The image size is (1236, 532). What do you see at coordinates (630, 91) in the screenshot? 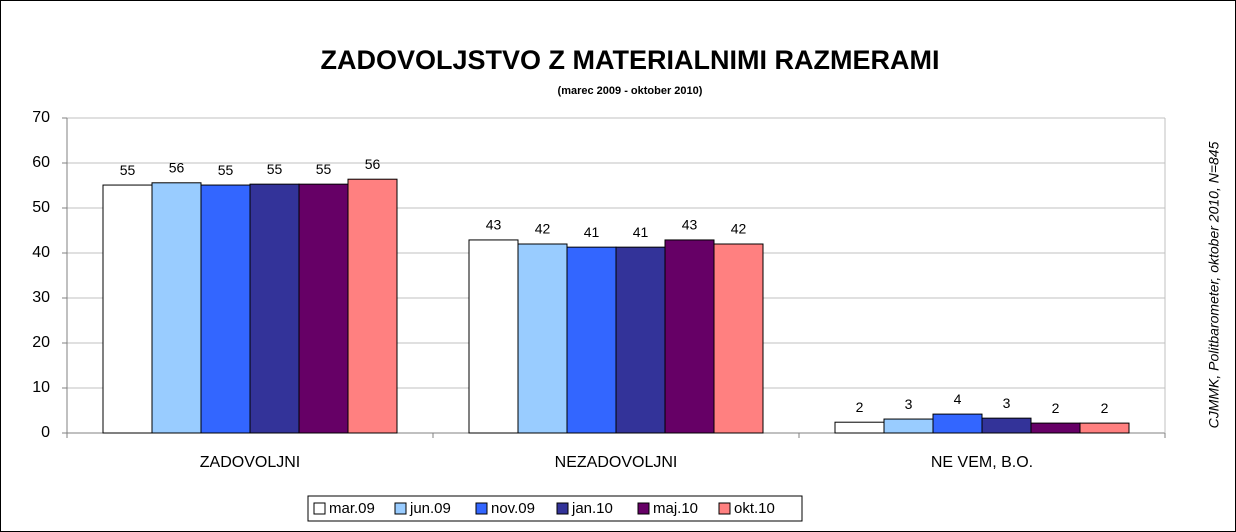
I see `chart-subtitle: (marec 2009 - oktober 2010)` at bounding box center [630, 91].